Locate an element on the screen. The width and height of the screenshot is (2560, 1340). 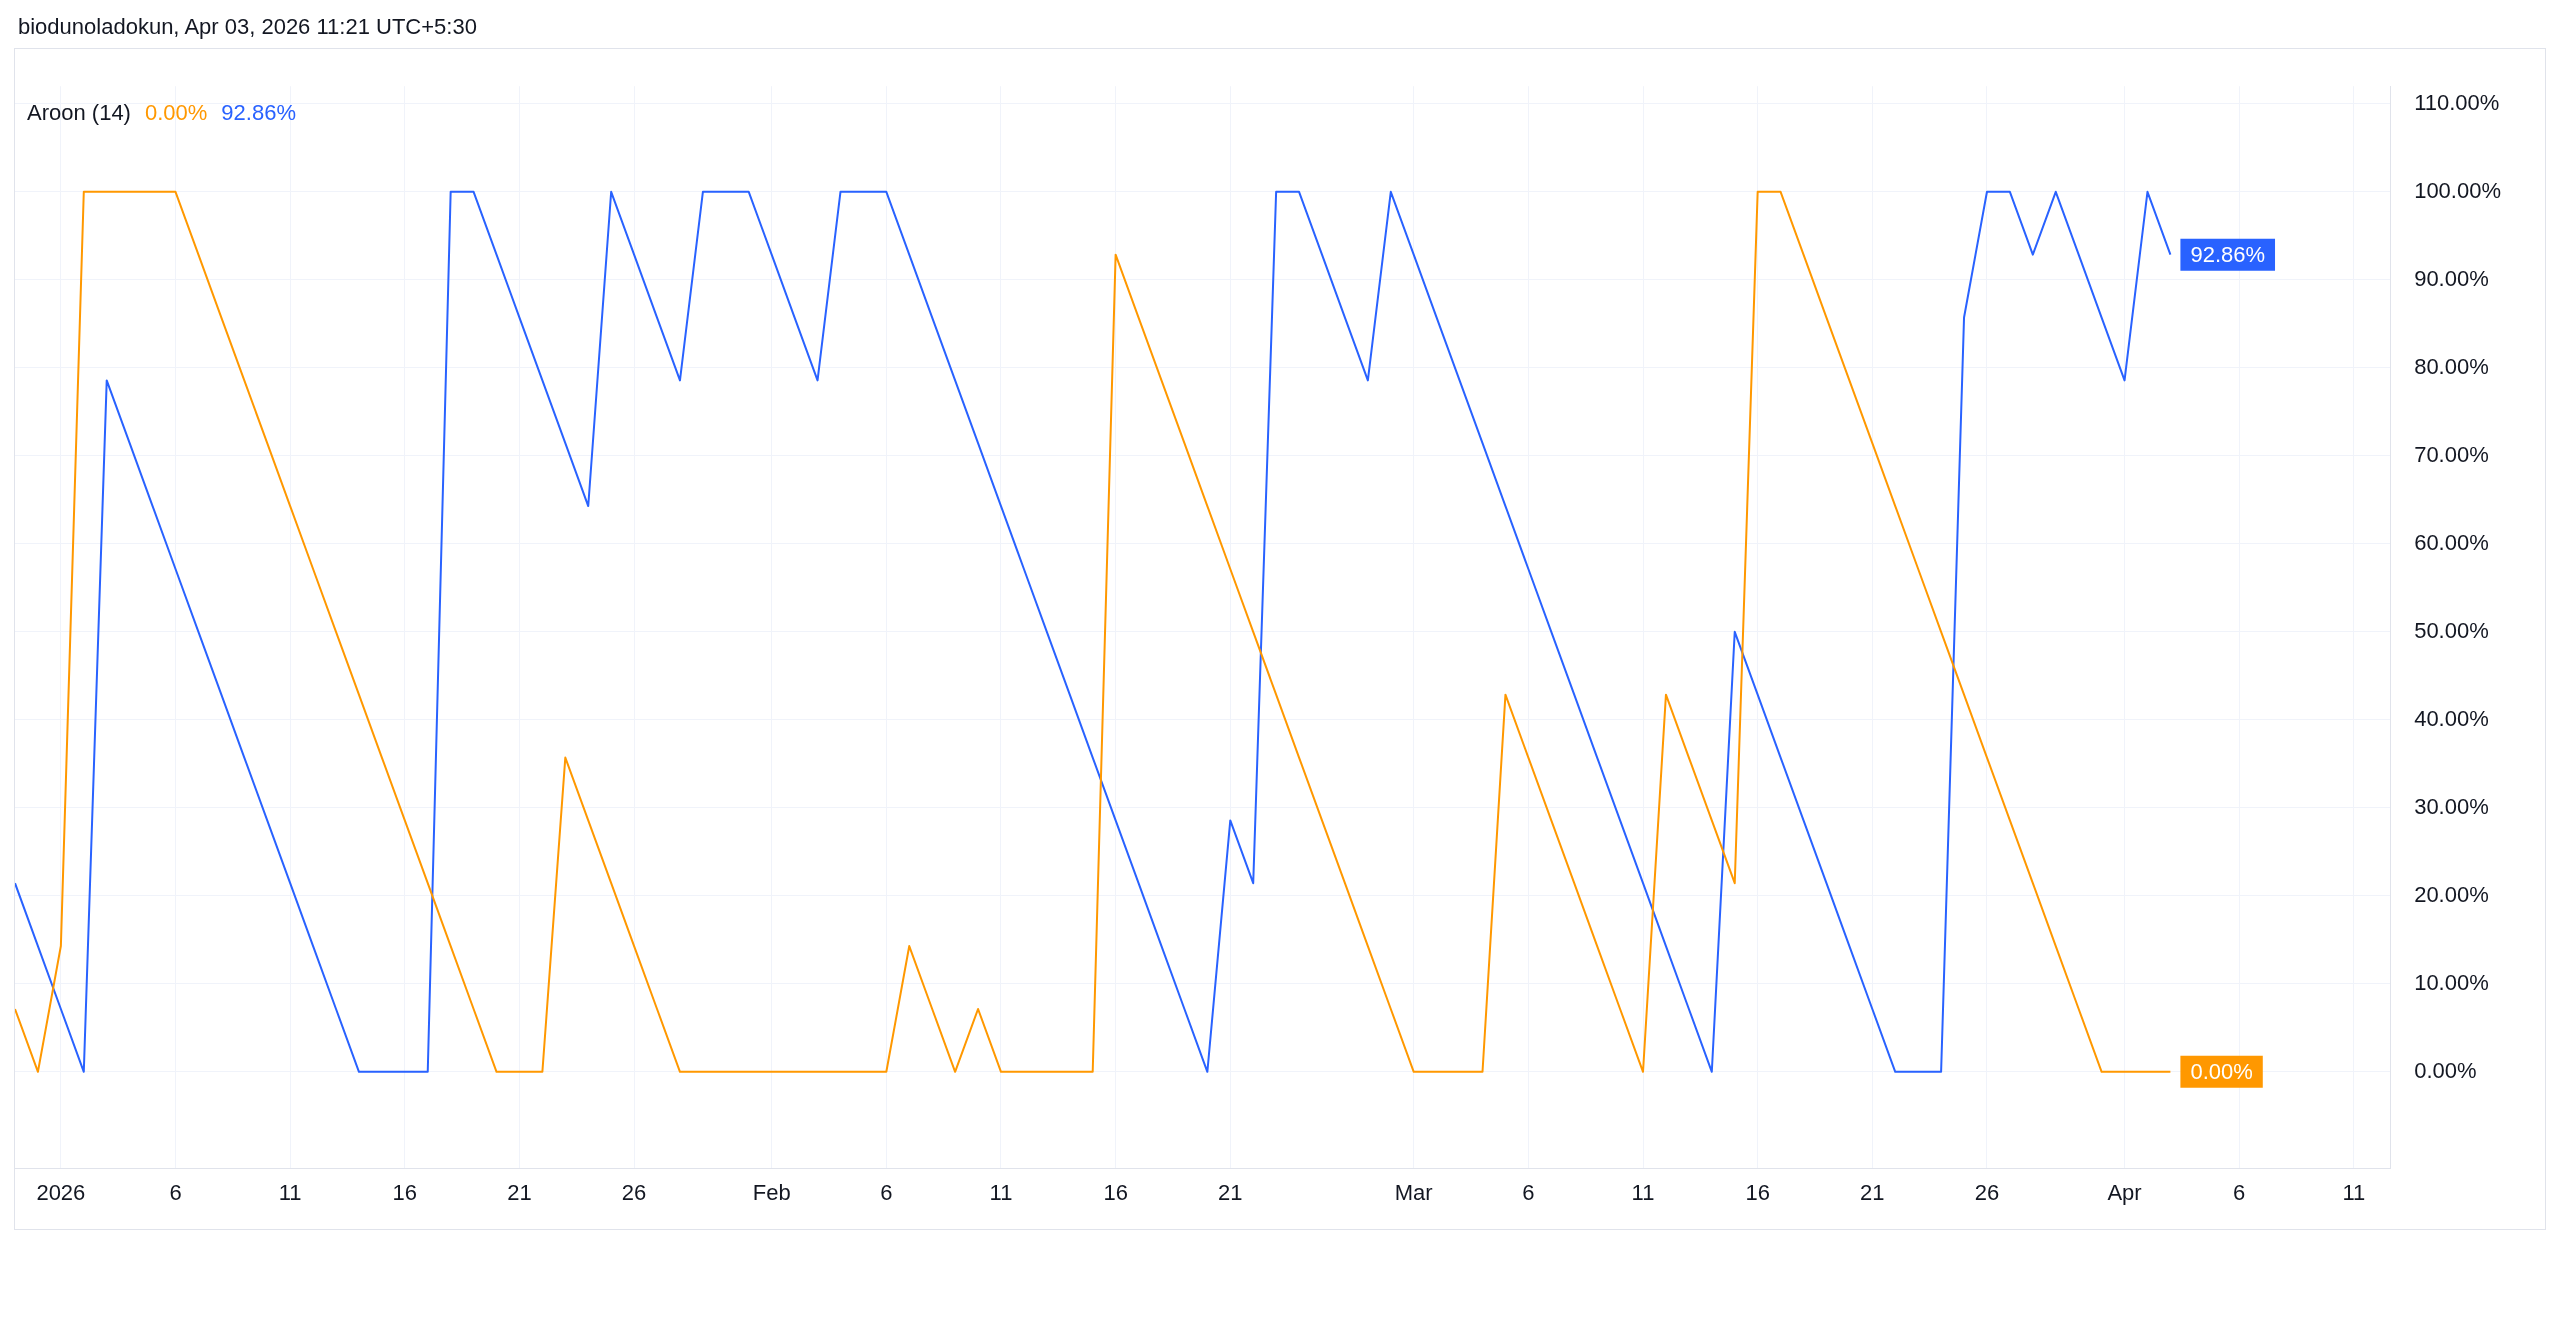
text: 0.00% is located at coordinates (176, 113).